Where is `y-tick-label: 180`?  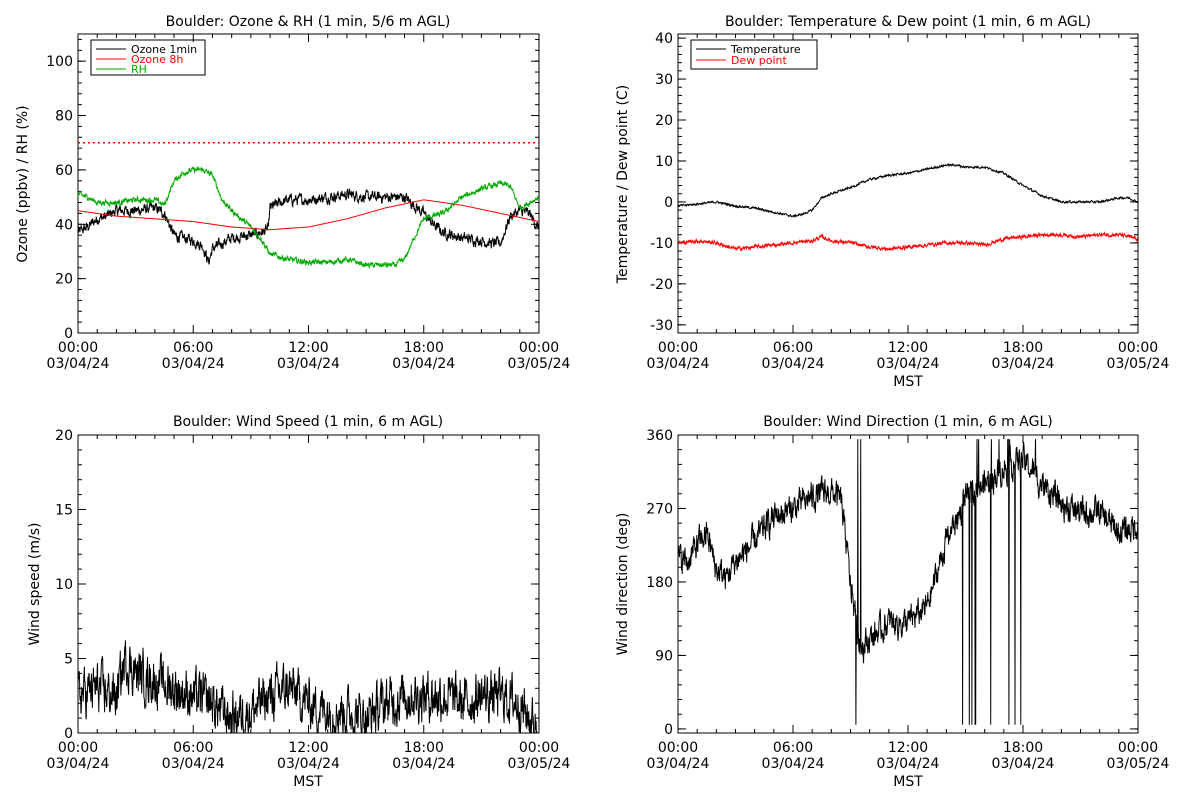 y-tick-label: 180 is located at coordinates (659, 583).